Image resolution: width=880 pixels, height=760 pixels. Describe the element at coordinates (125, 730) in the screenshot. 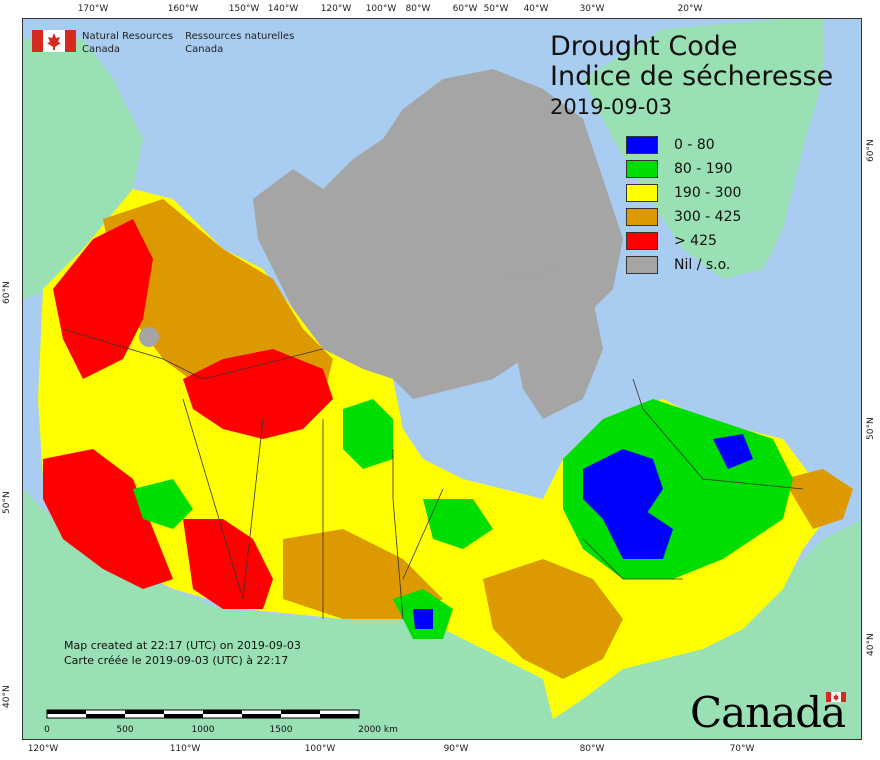

I see `scale-label: 500` at that location.